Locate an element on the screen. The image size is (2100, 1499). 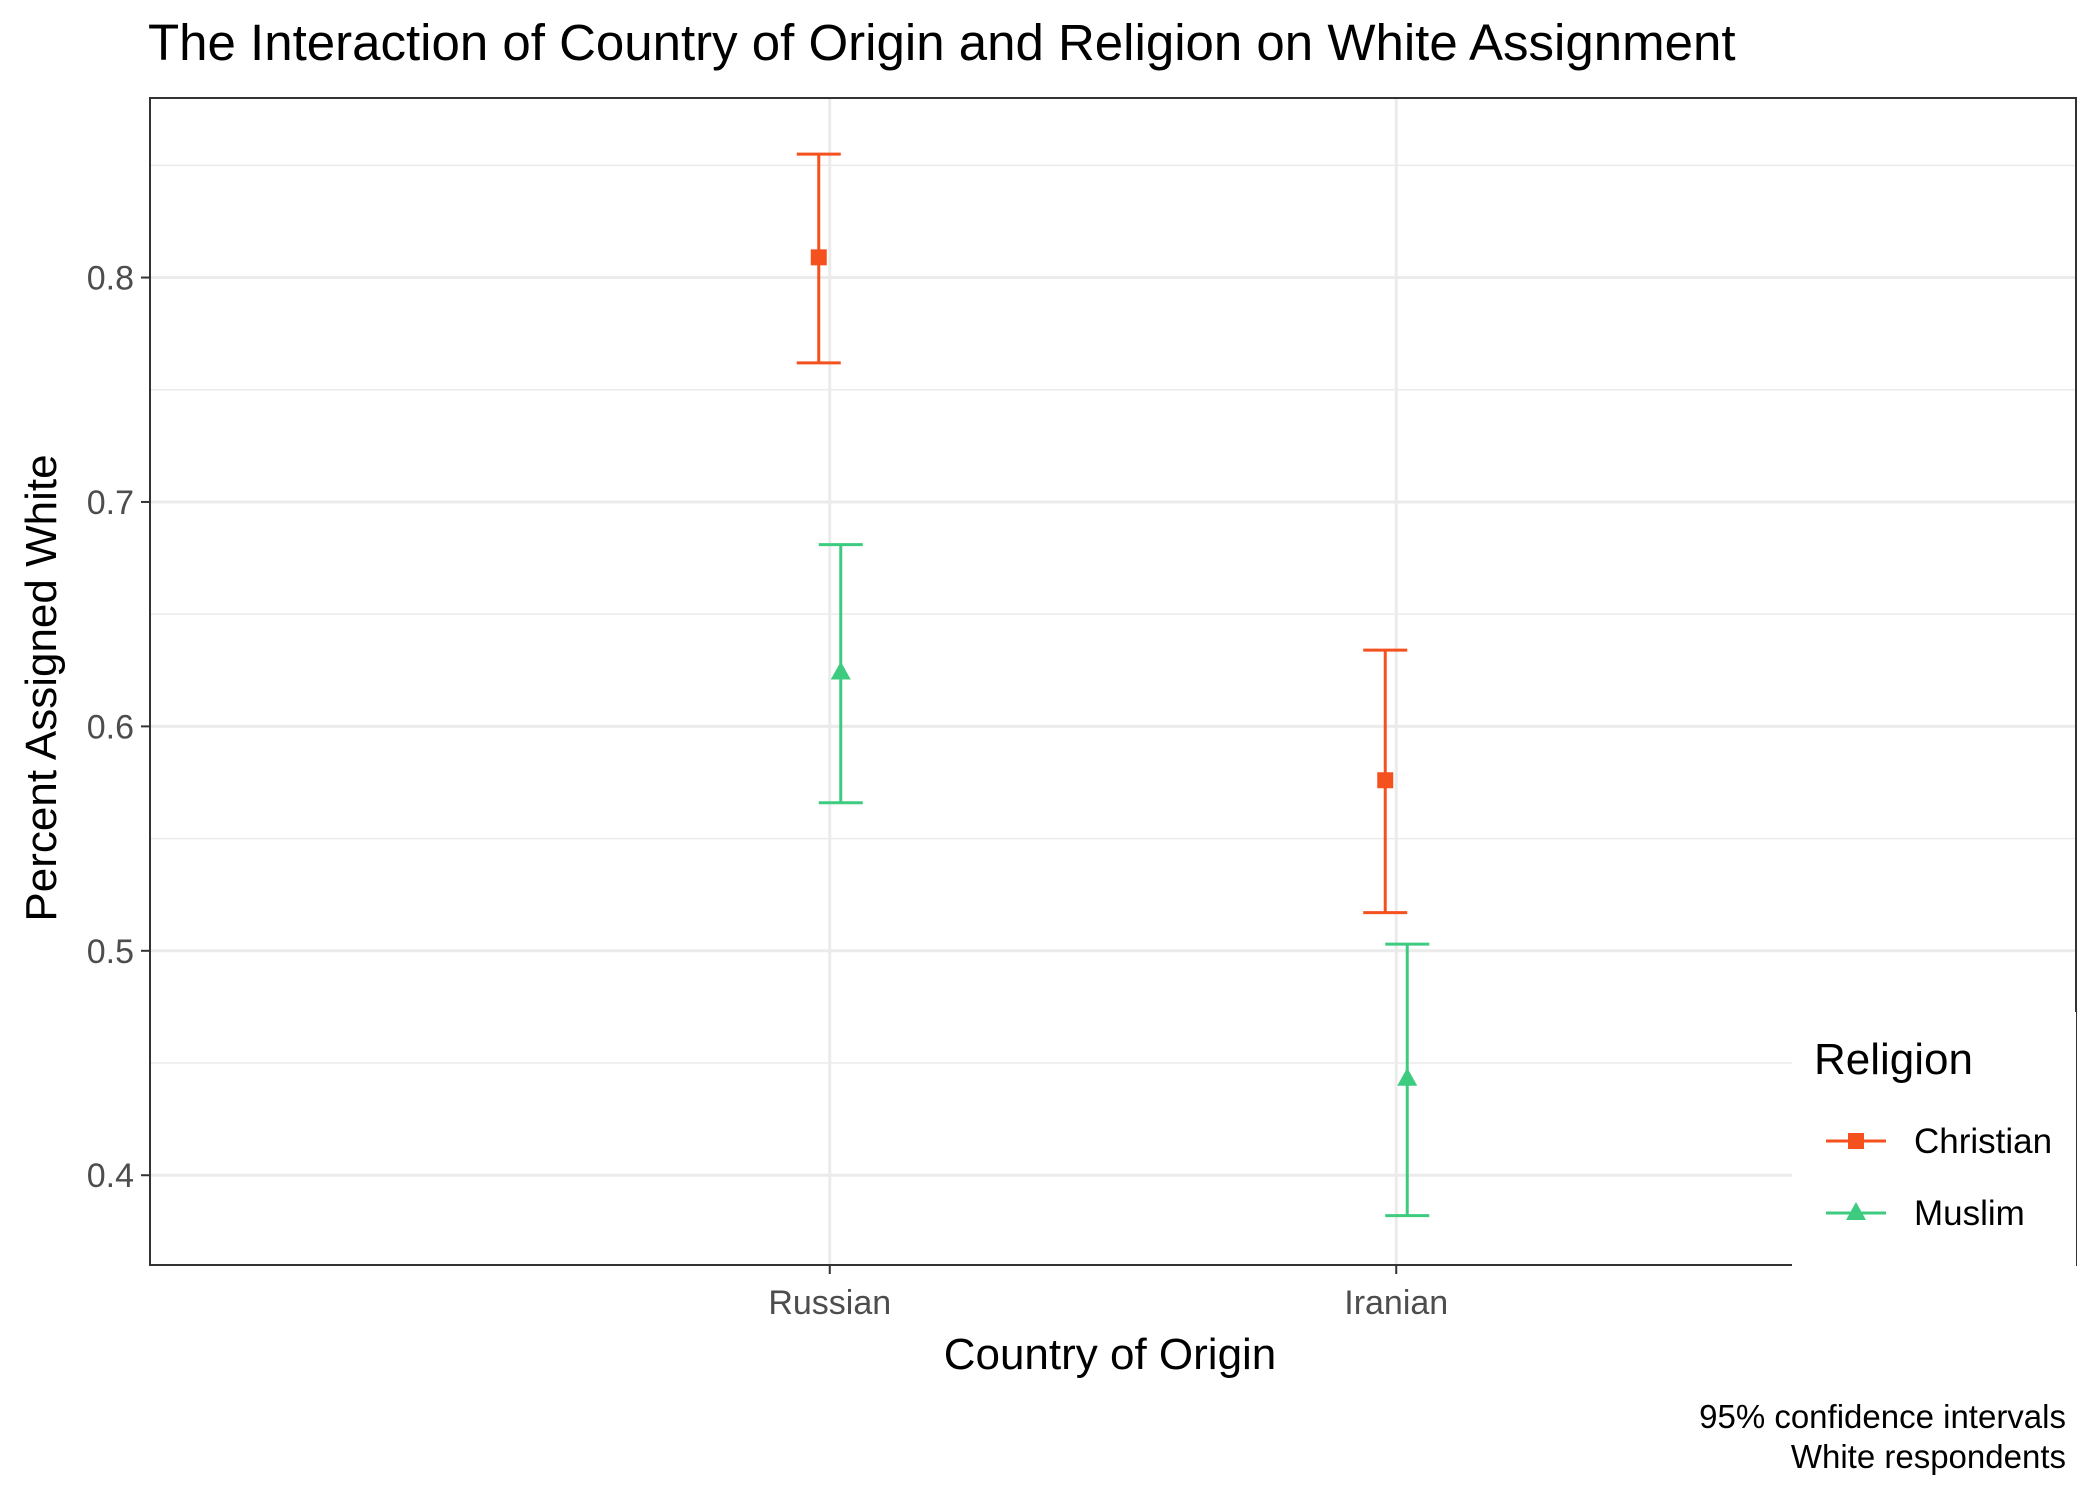
x-tick-label: Iranian is located at coordinates (1396, 1303).